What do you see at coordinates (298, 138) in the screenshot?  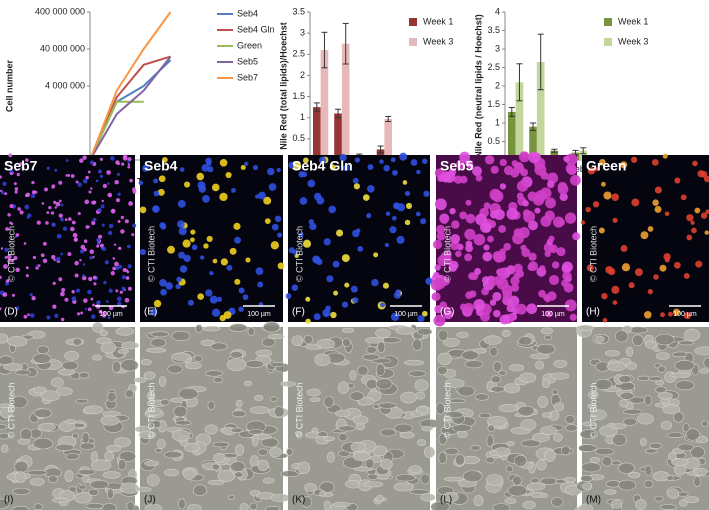 I see `y-tick-label: 0.5` at bounding box center [298, 138].